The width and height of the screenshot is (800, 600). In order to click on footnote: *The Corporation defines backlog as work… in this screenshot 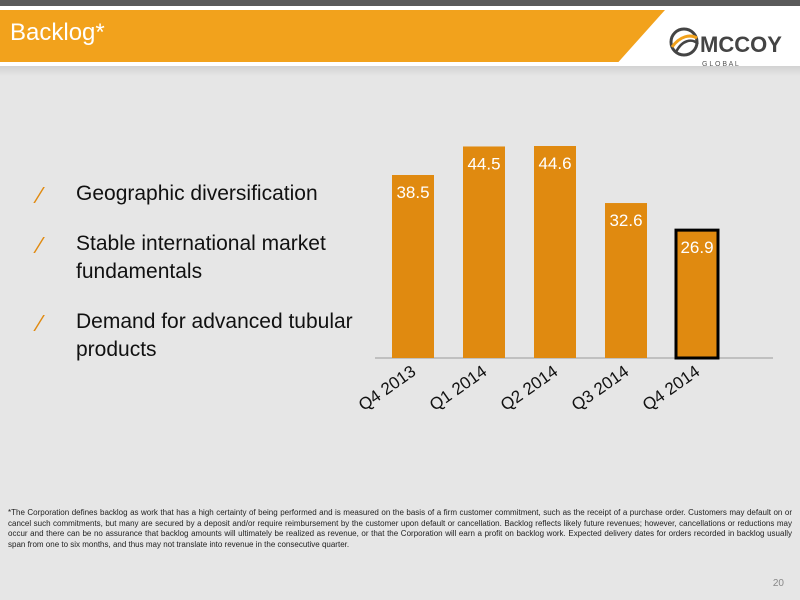, I will do `click(400, 528)`.